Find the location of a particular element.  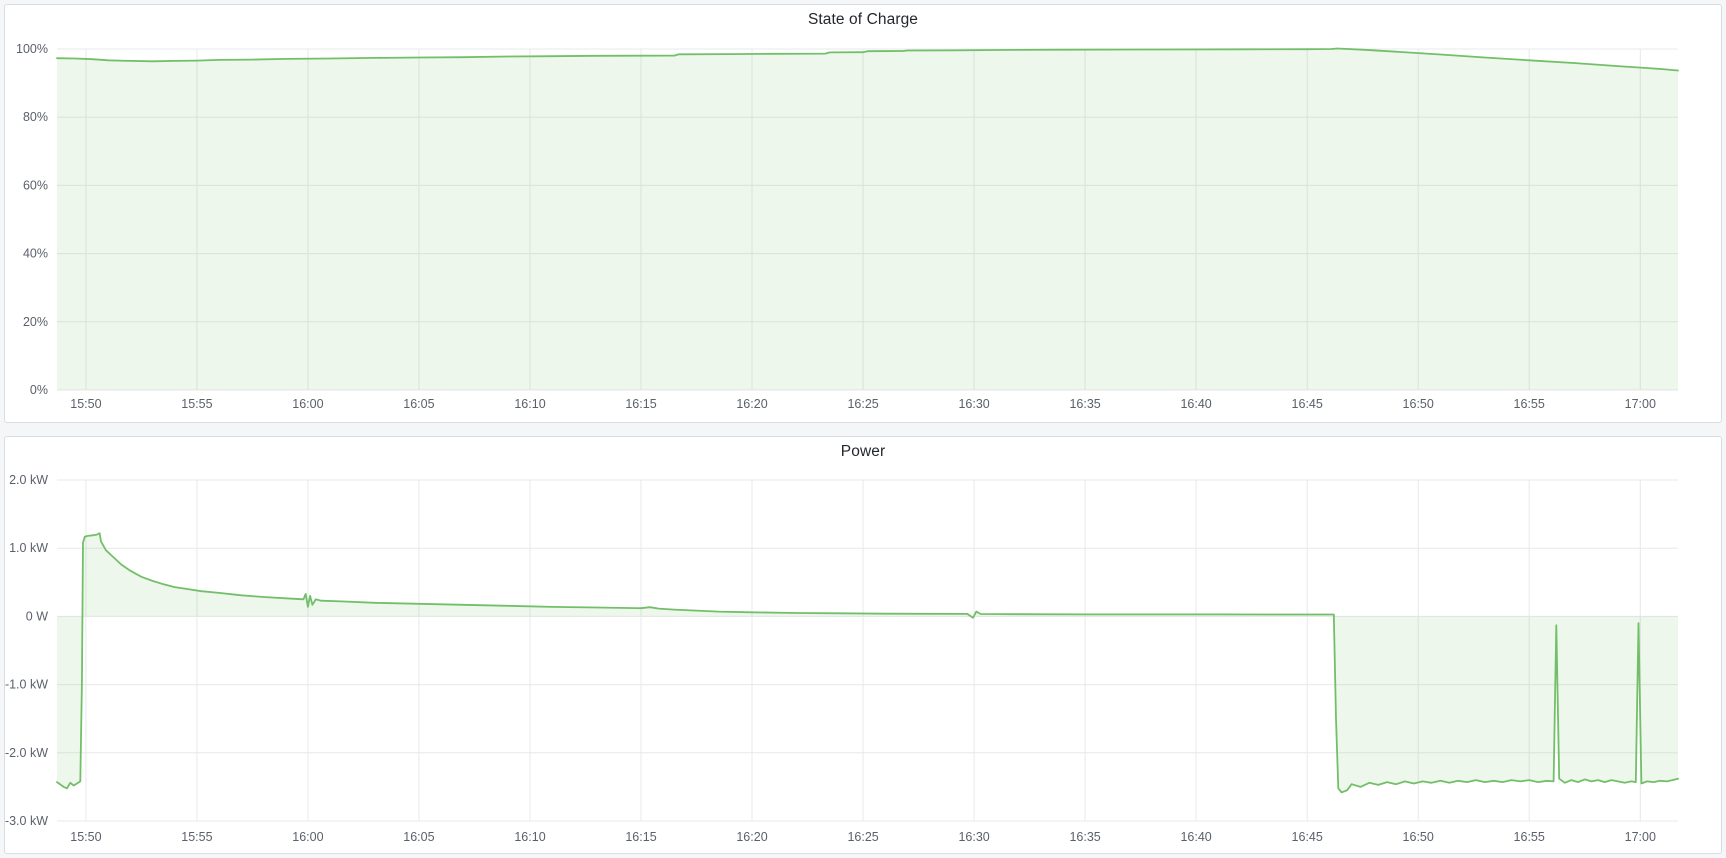

y-axis-tick-label: 60% is located at coordinates (35, 185).